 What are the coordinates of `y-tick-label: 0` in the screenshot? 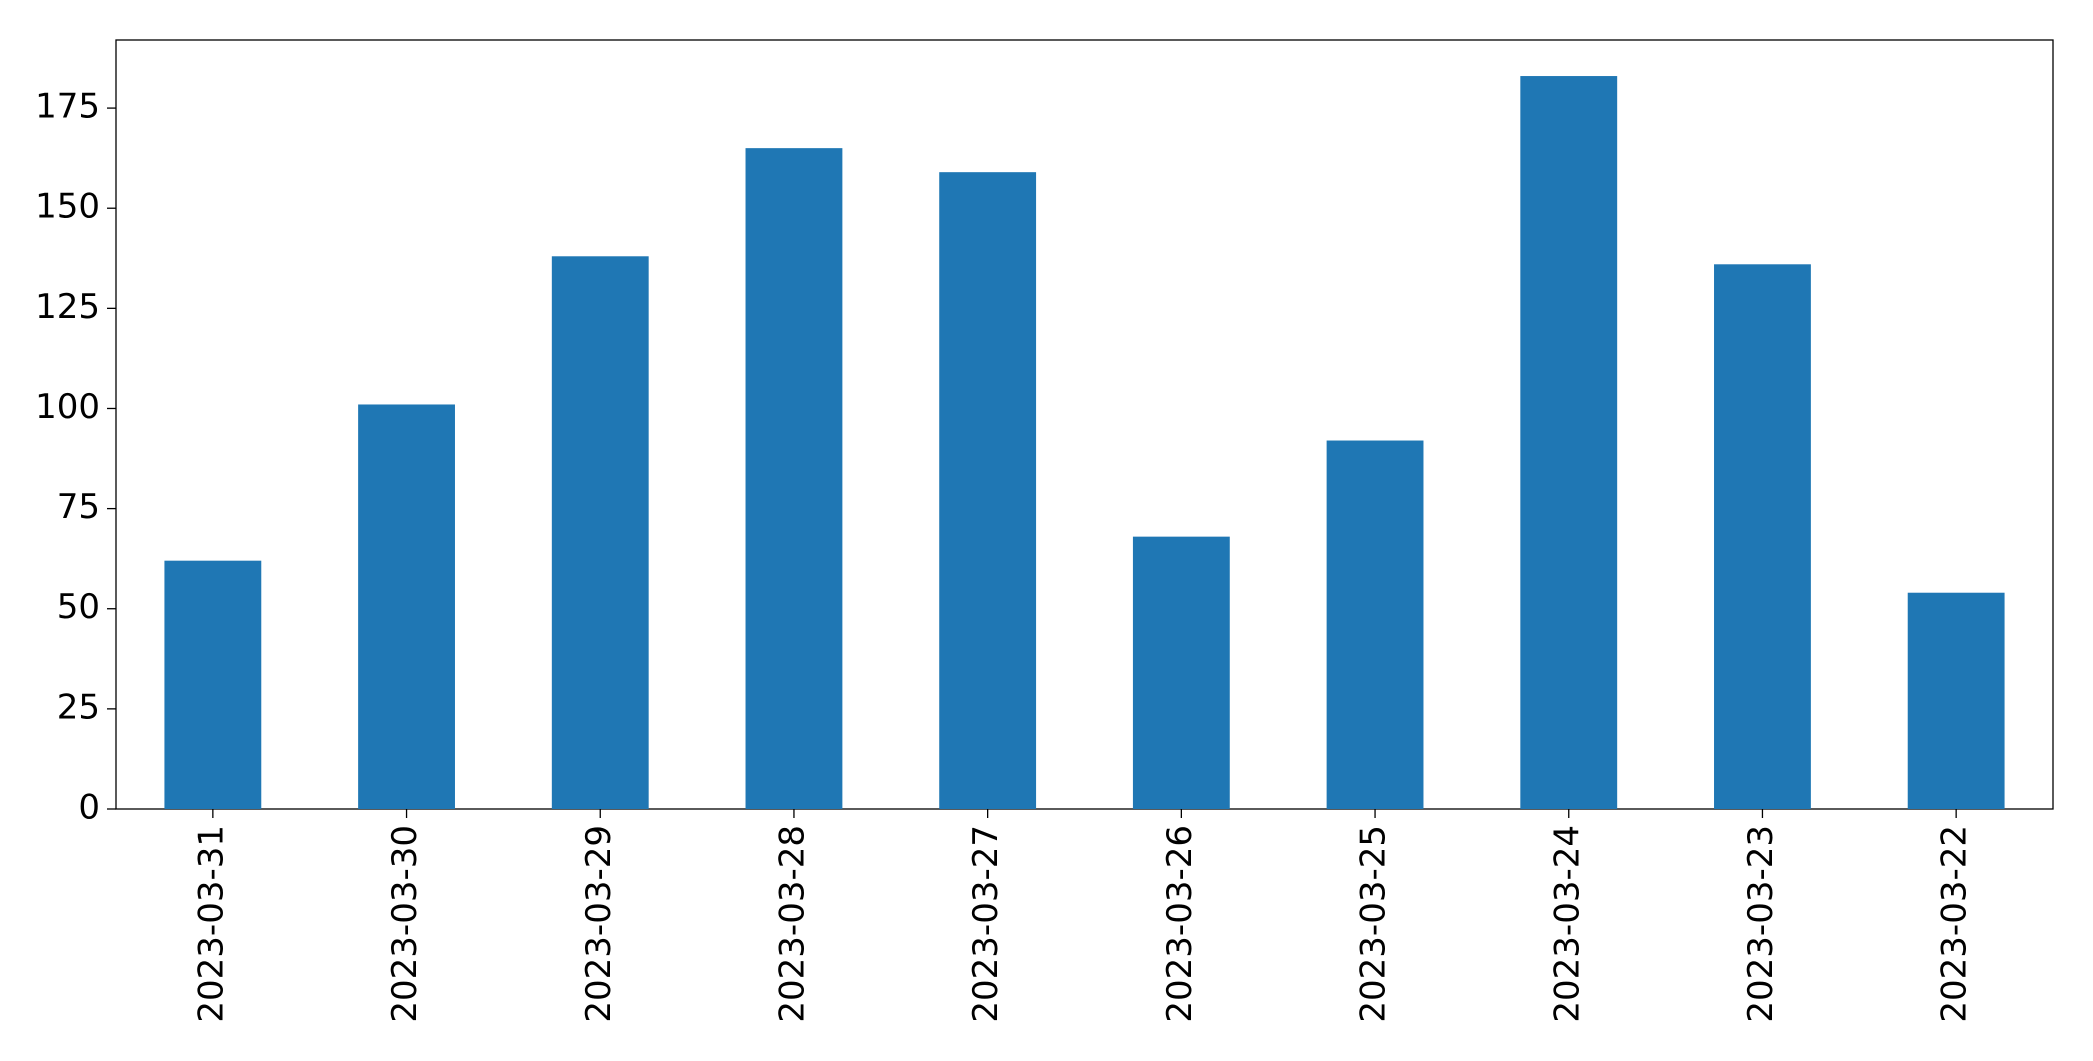 It's located at (89, 808).